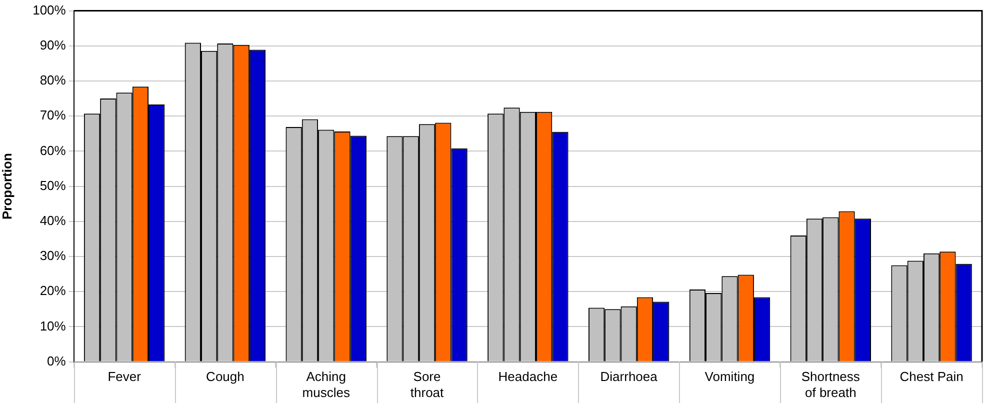 The height and width of the screenshot is (403, 984). What do you see at coordinates (49, 10) in the screenshot?
I see `y-tick-label: 100%` at bounding box center [49, 10].